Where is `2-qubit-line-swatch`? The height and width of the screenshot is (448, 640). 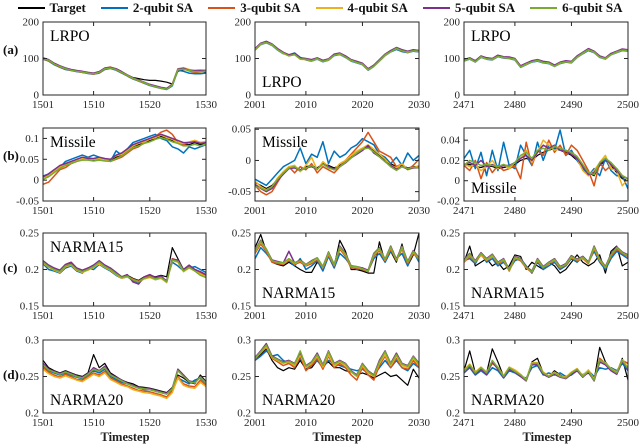
2-qubit-line-swatch is located at coordinates (114, 8).